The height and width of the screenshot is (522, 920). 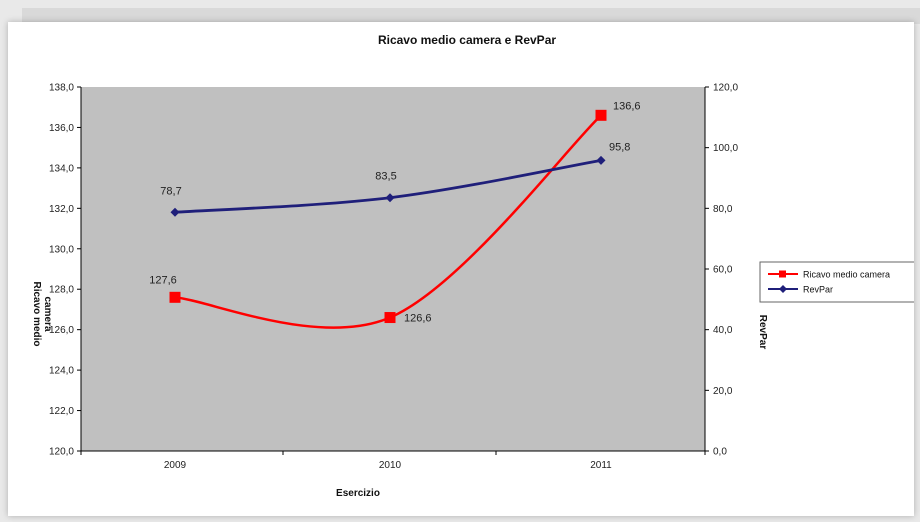 What do you see at coordinates (61, 371) in the screenshot?
I see `left-y-tick-label: 124,0` at bounding box center [61, 371].